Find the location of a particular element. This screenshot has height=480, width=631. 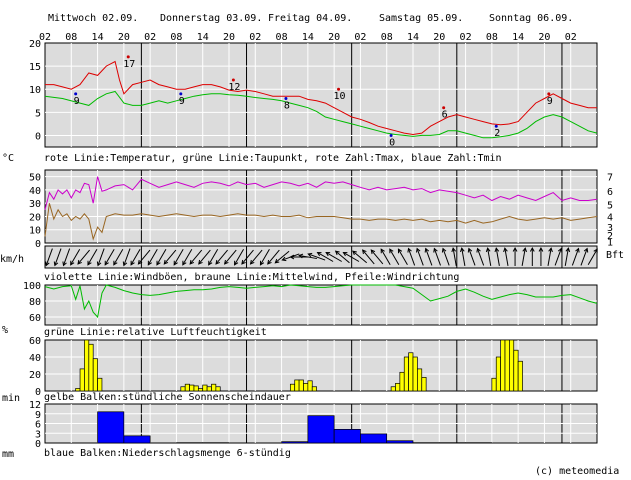

x-tick-label: 02 is located at coordinates (466, 37).